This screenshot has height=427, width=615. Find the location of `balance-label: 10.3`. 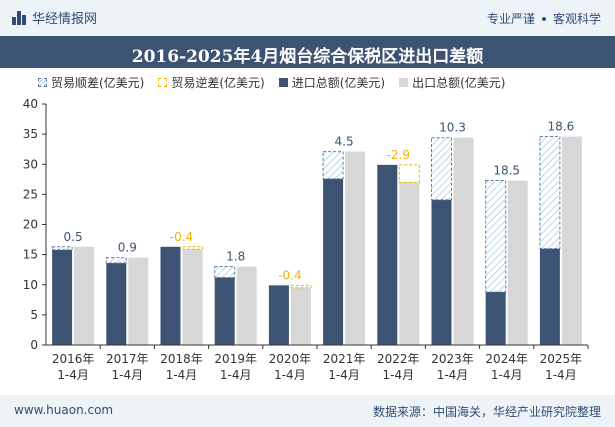

balance-label: 10.3 is located at coordinates (452, 128).